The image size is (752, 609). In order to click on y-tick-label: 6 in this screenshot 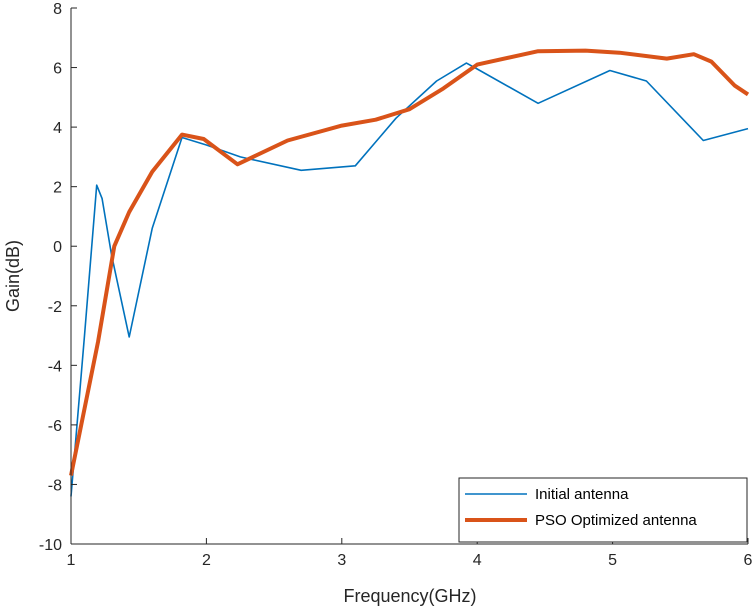, I will do `click(57, 69)`.